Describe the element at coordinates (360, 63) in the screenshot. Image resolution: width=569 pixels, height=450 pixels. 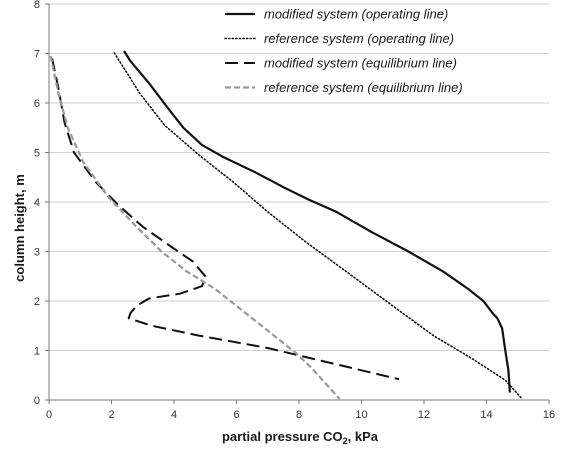
I see `legend-label-3: modified system (equilibrium line)` at that location.